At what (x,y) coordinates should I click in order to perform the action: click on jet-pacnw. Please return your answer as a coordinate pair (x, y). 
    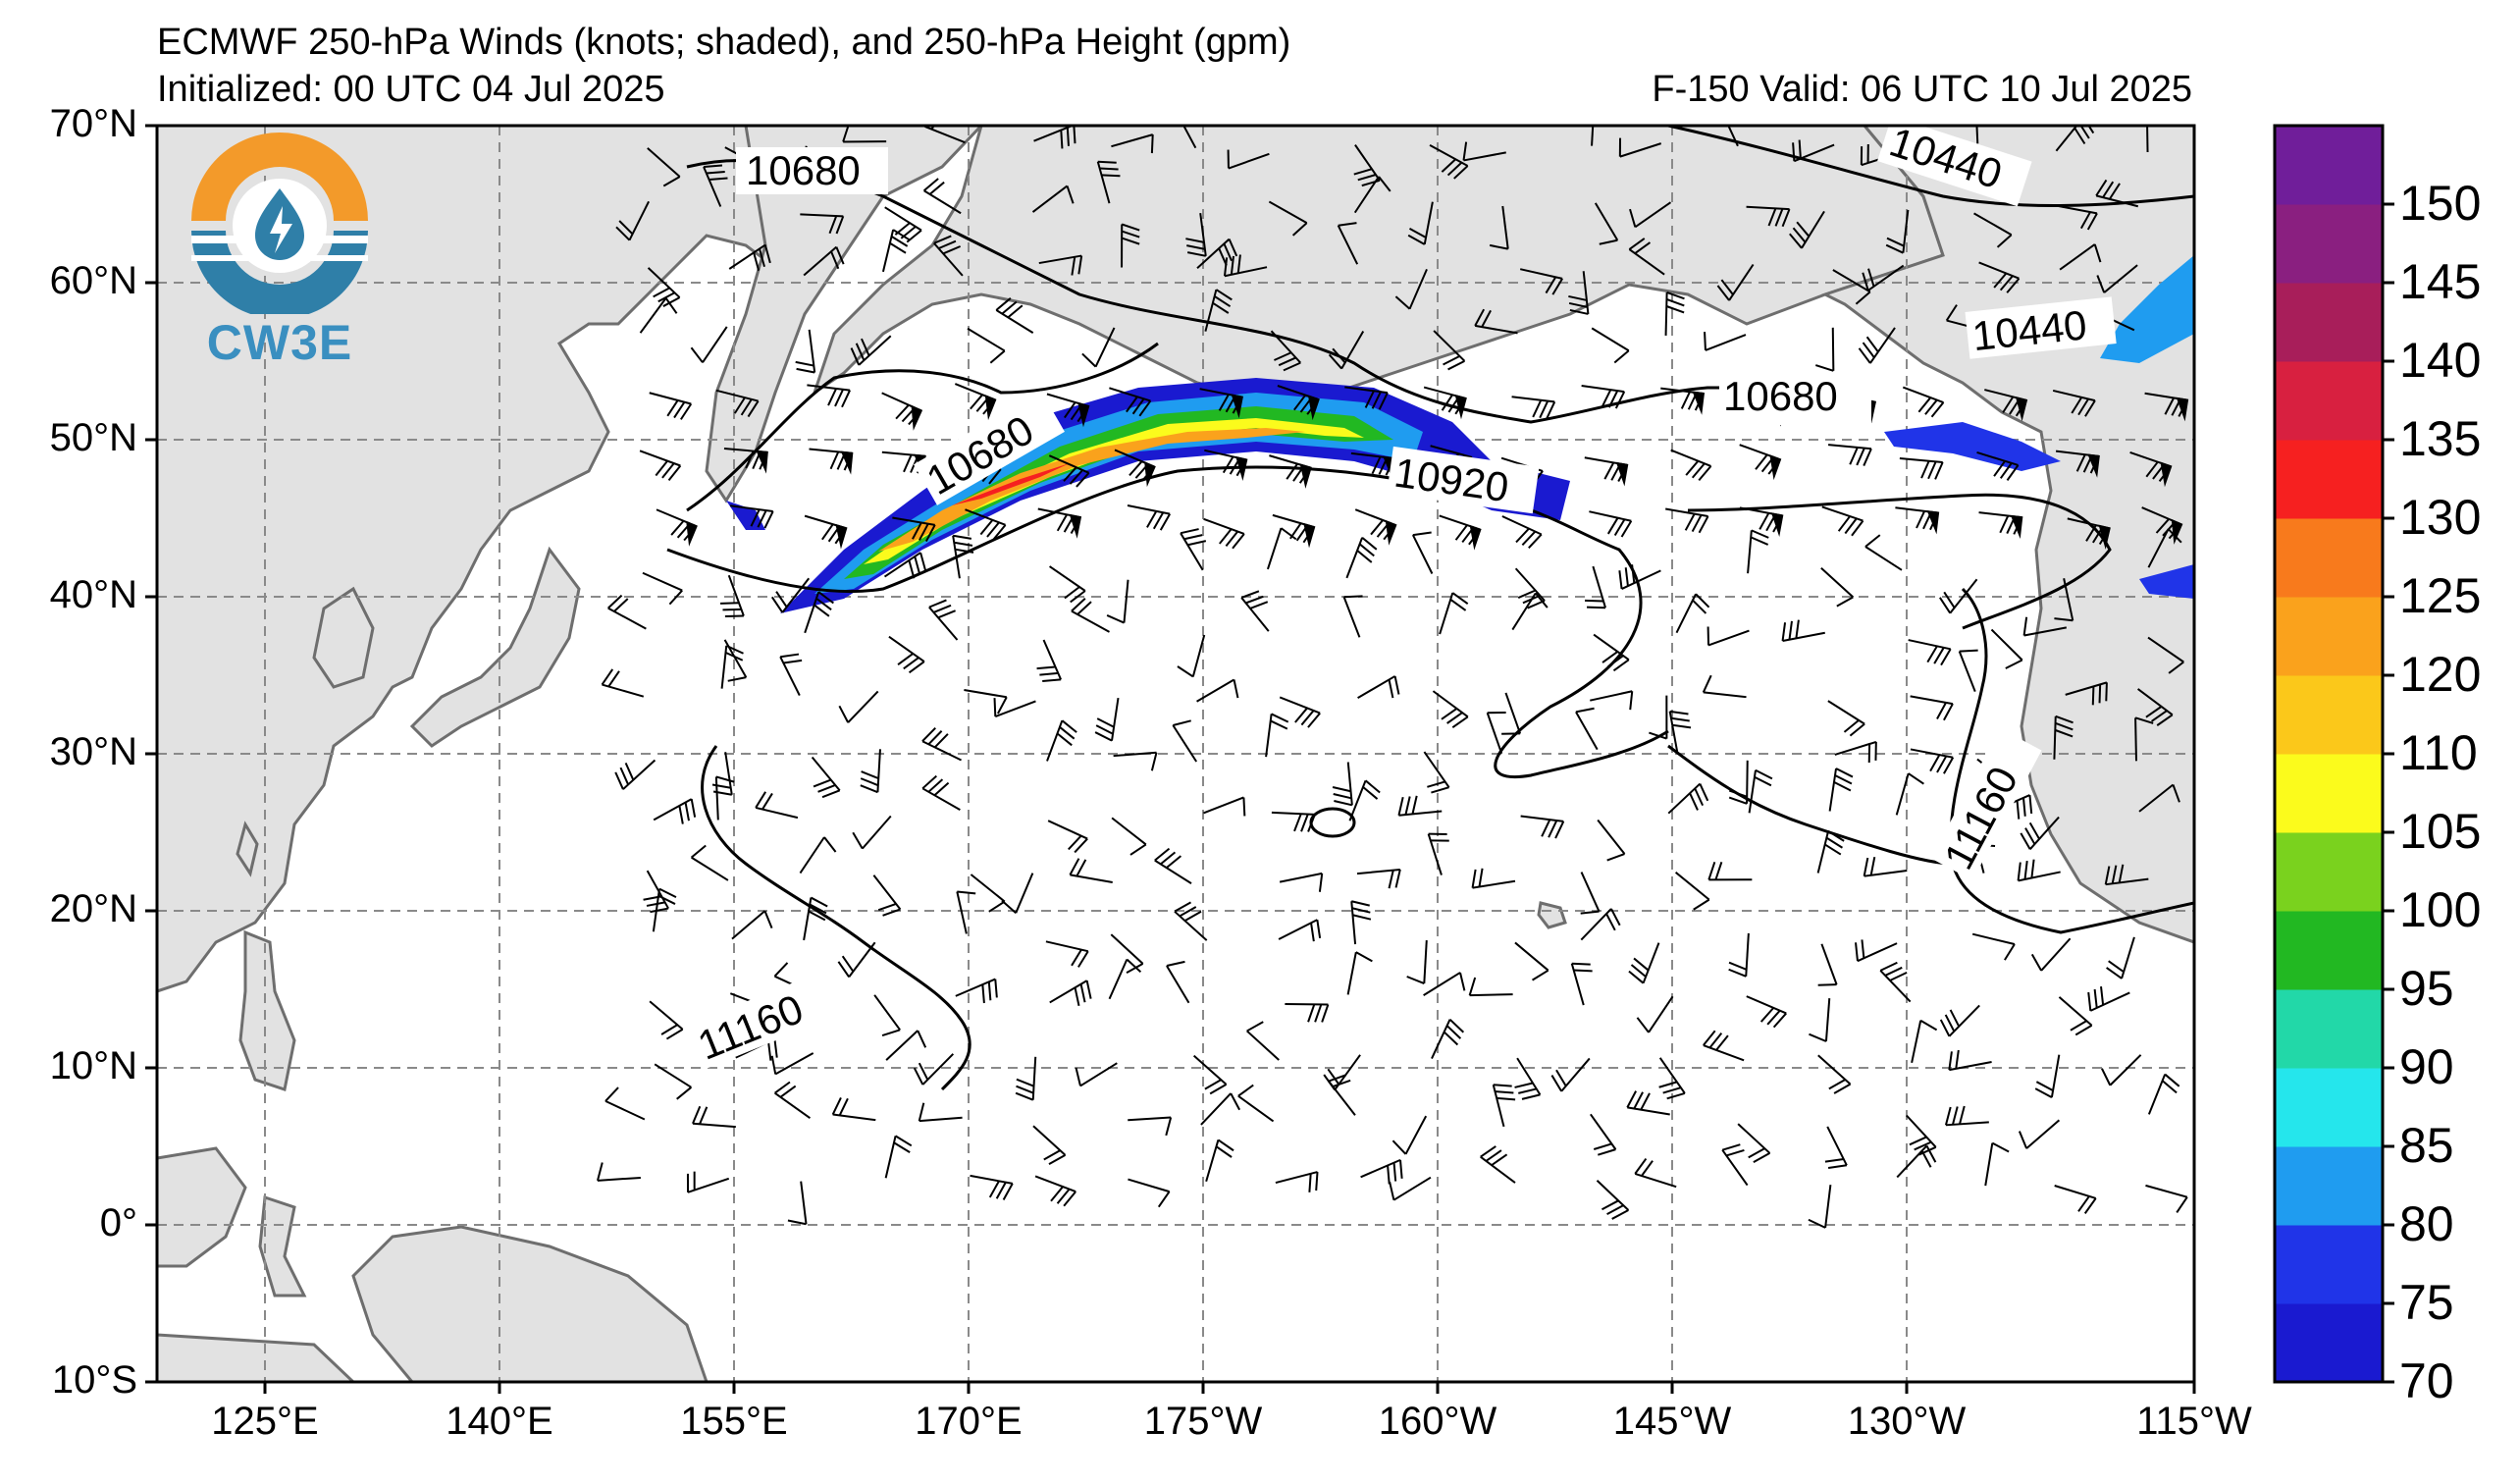
    Looking at the image, I should click on (1972, 447).